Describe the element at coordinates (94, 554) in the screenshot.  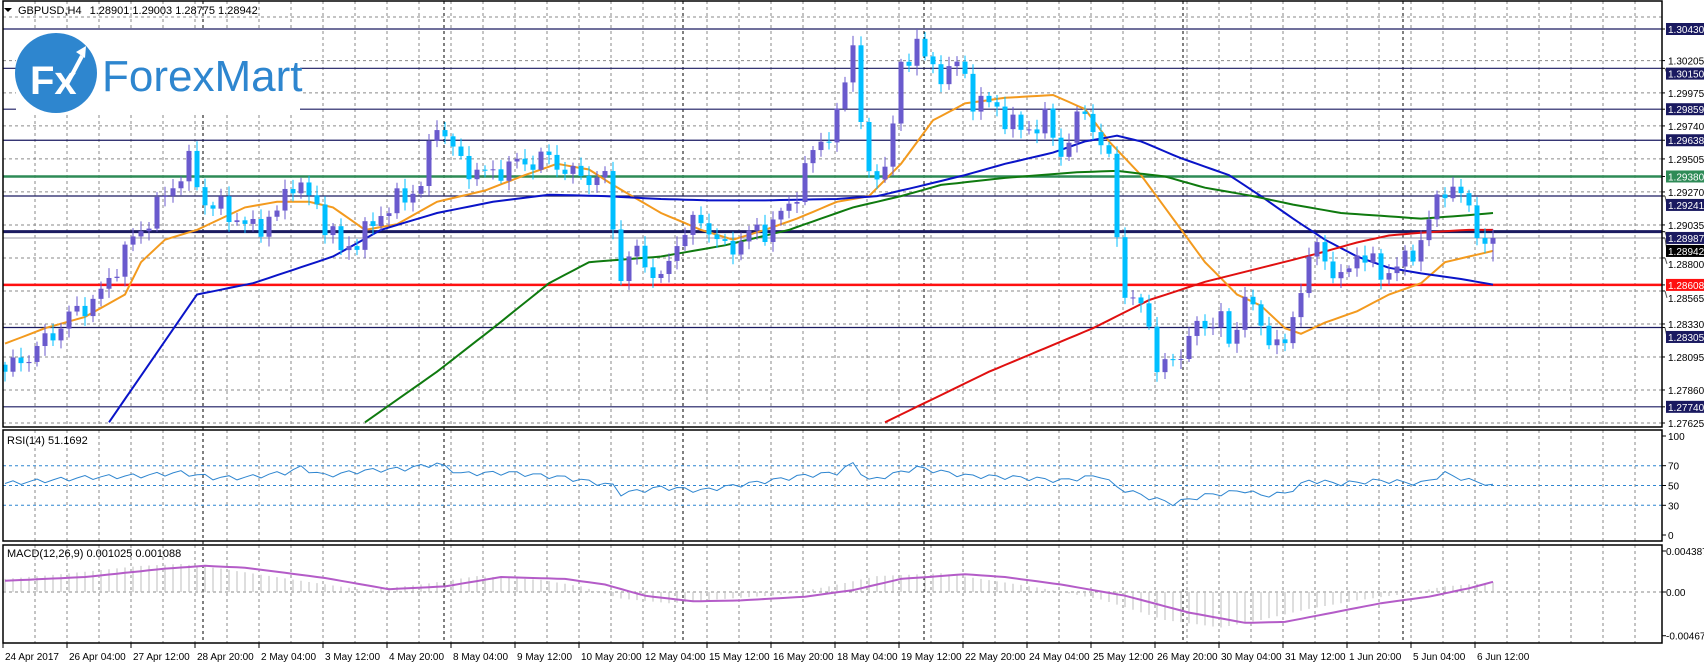
I see `macd-title: MACD(12,26,9) 0.001025 0.001088` at that location.